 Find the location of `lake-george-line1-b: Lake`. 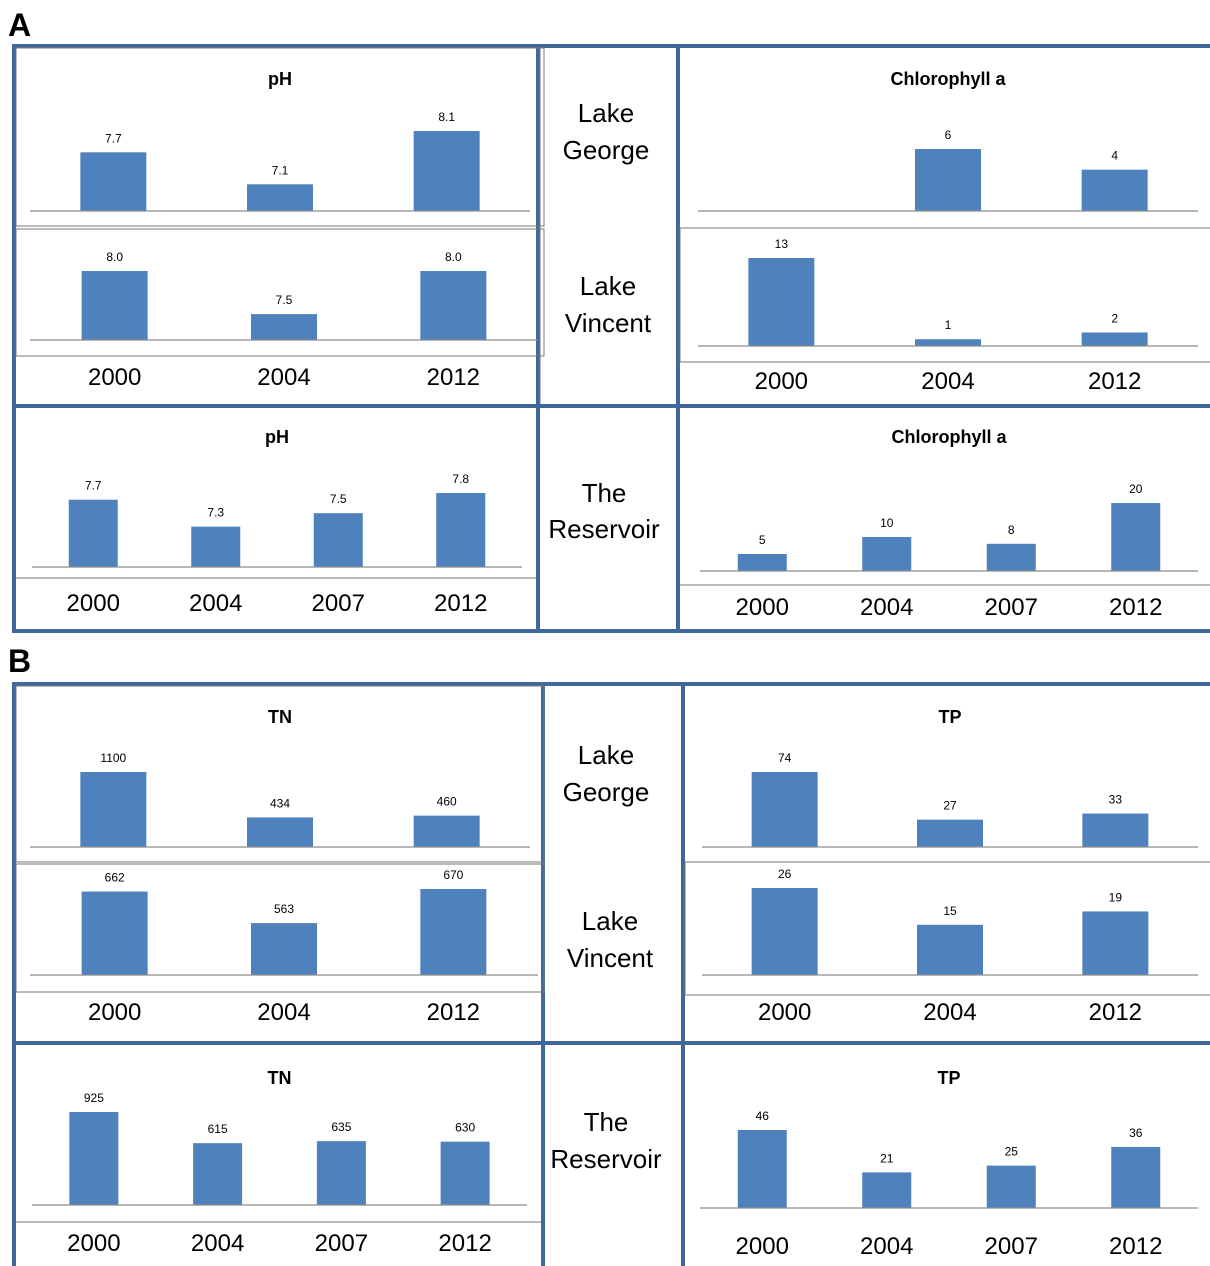

lake-george-line1-b: Lake is located at coordinates (606, 755).